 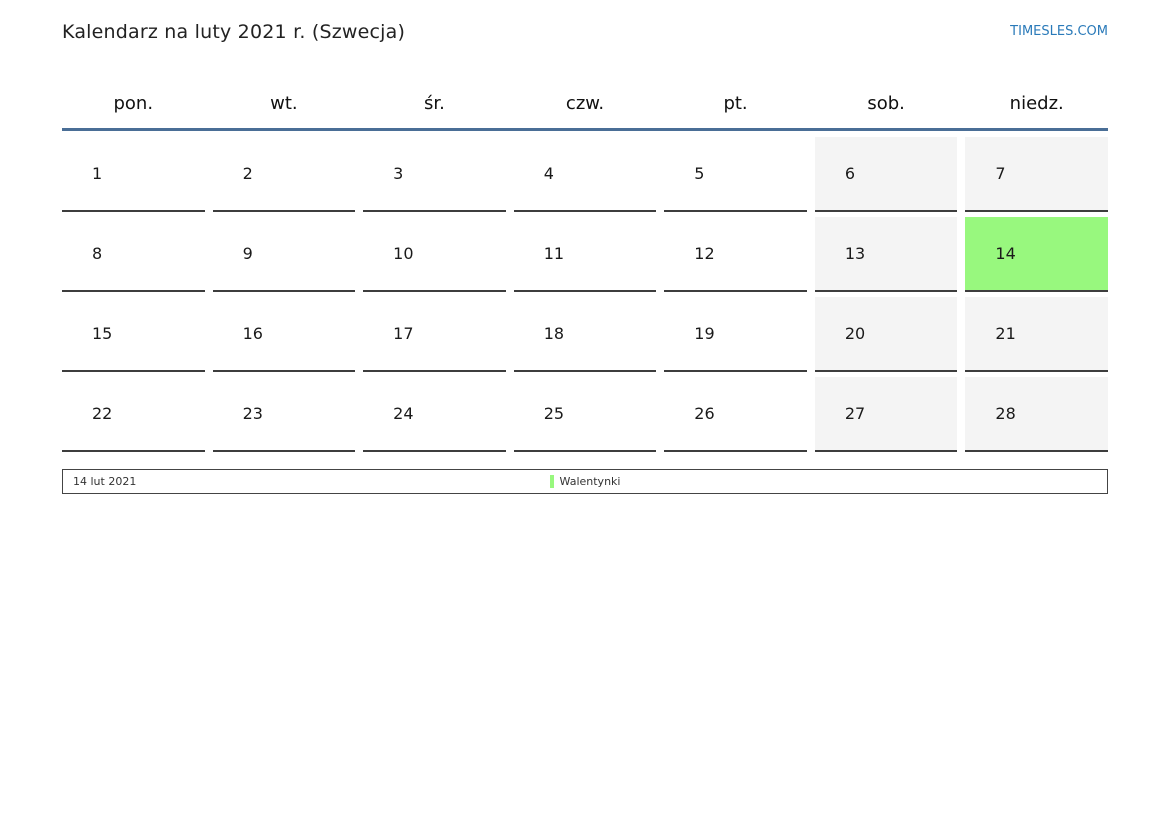 I want to click on day-number: 2, so click(x=247, y=173).